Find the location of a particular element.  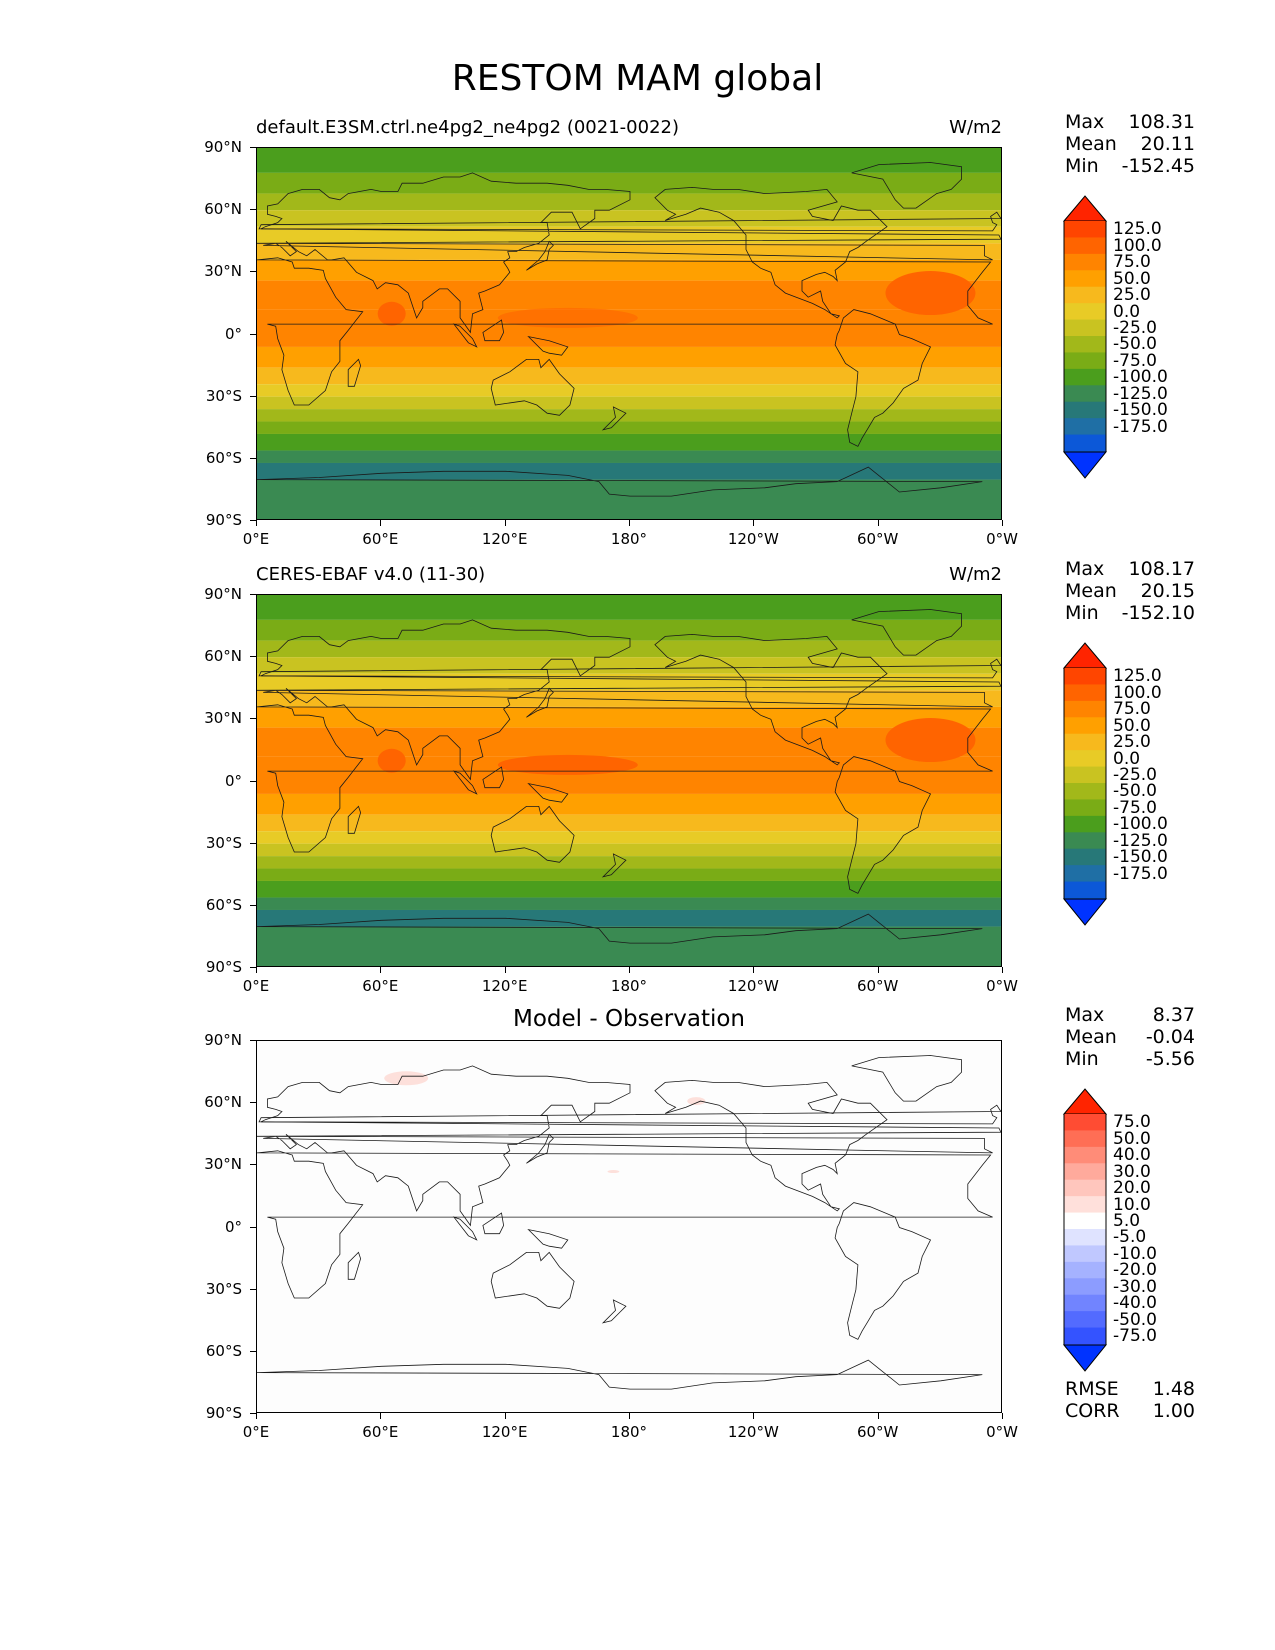

colorbar-tick-label: -50.0 is located at coordinates (1135, 791).